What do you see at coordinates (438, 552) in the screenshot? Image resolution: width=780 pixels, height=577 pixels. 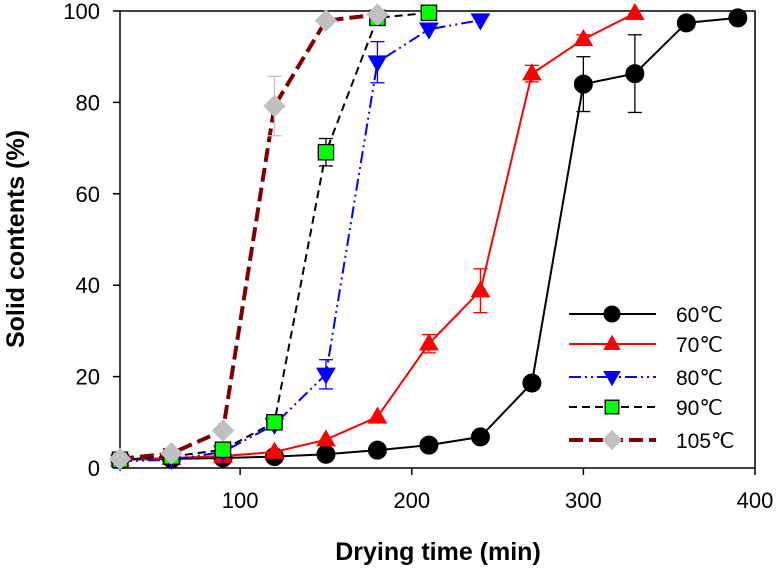 I see `x-axis-title: Drying time (min)` at bounding box center [438, 552].